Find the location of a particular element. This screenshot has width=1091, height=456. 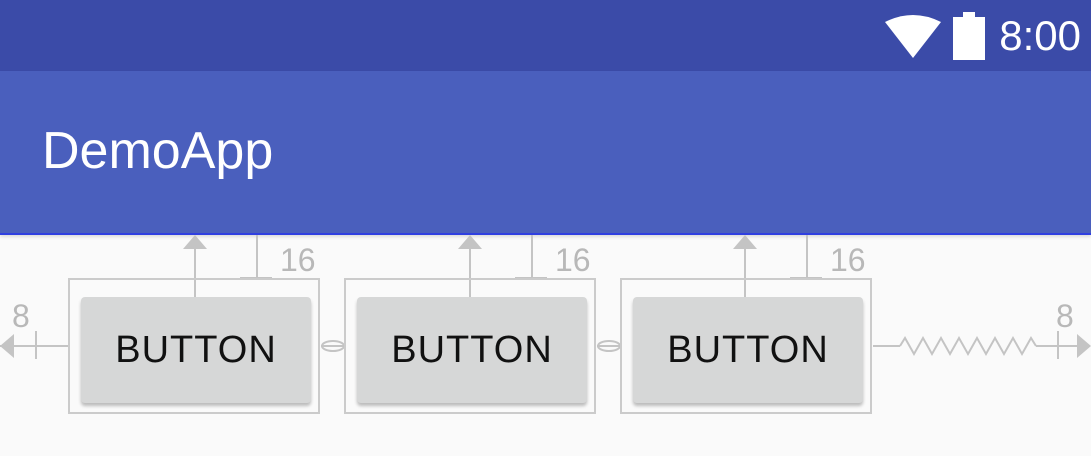

end-margin-label: 8 is located at coordinates (1065, 316).